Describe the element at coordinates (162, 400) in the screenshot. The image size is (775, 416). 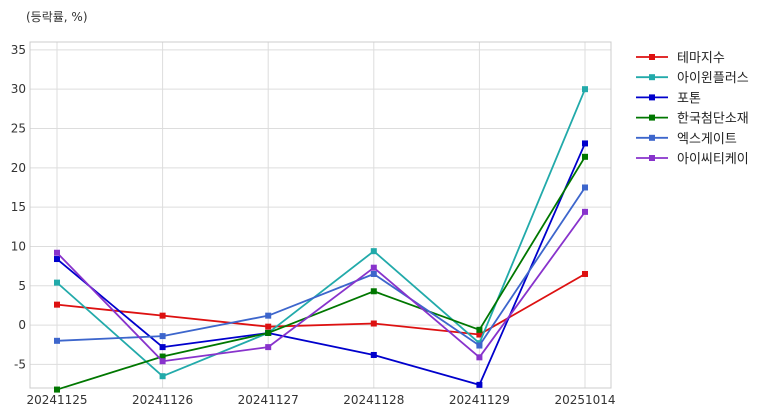
I see `x-tick-label: 20241126` at that location.